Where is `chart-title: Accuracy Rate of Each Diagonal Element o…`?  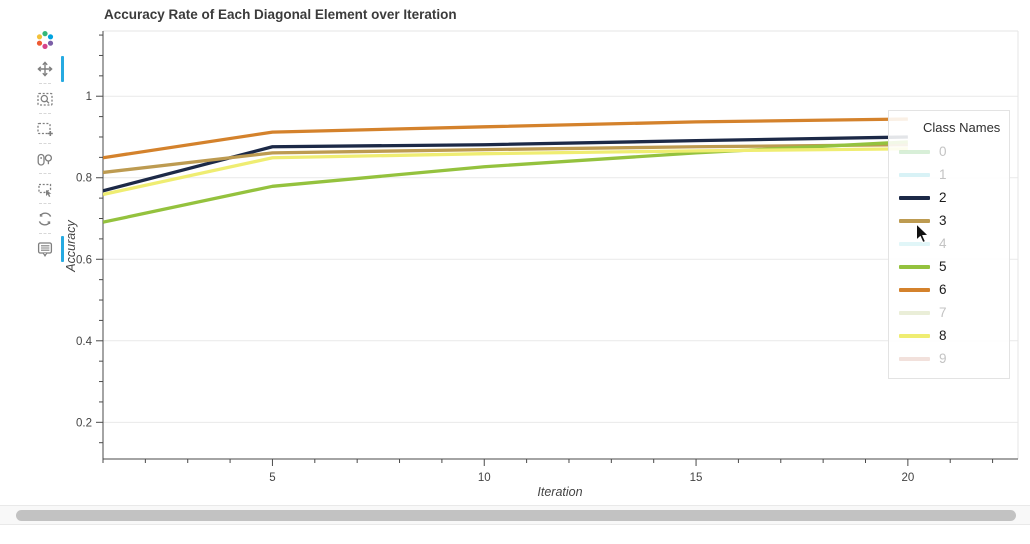
chart-title: Accuracy Rate of Each Diagonal Element o… is located at coordinates (280, 14).